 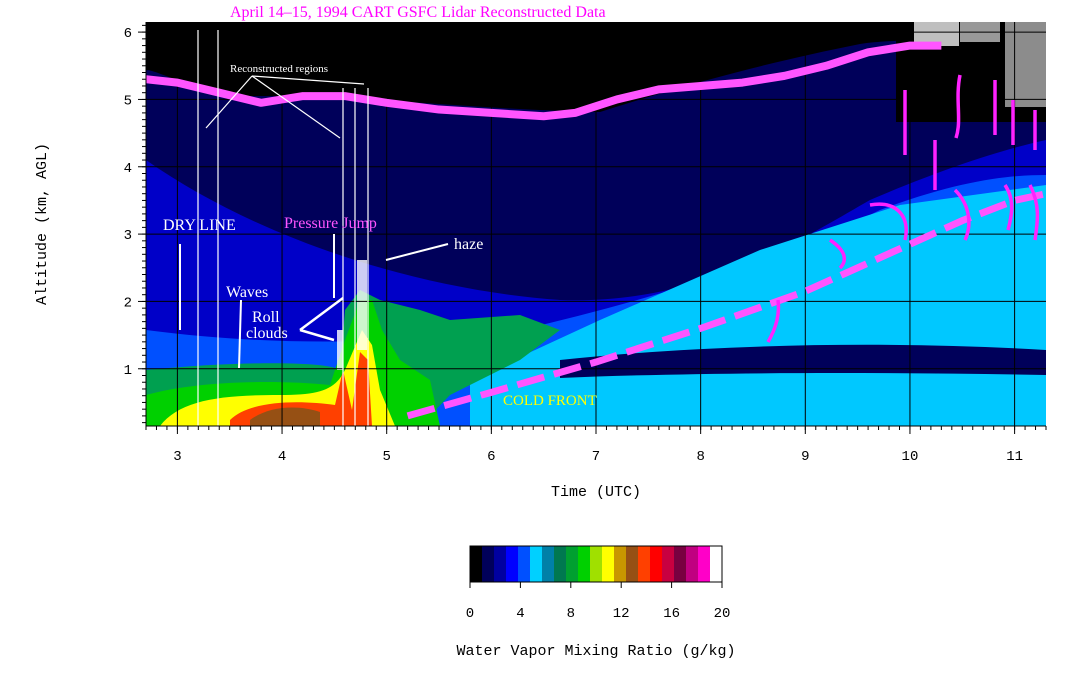 What do you see at coordinates (282, 457) in the screenshot?
I see `x-tick-label: 4` at bounding box center [282, 457].